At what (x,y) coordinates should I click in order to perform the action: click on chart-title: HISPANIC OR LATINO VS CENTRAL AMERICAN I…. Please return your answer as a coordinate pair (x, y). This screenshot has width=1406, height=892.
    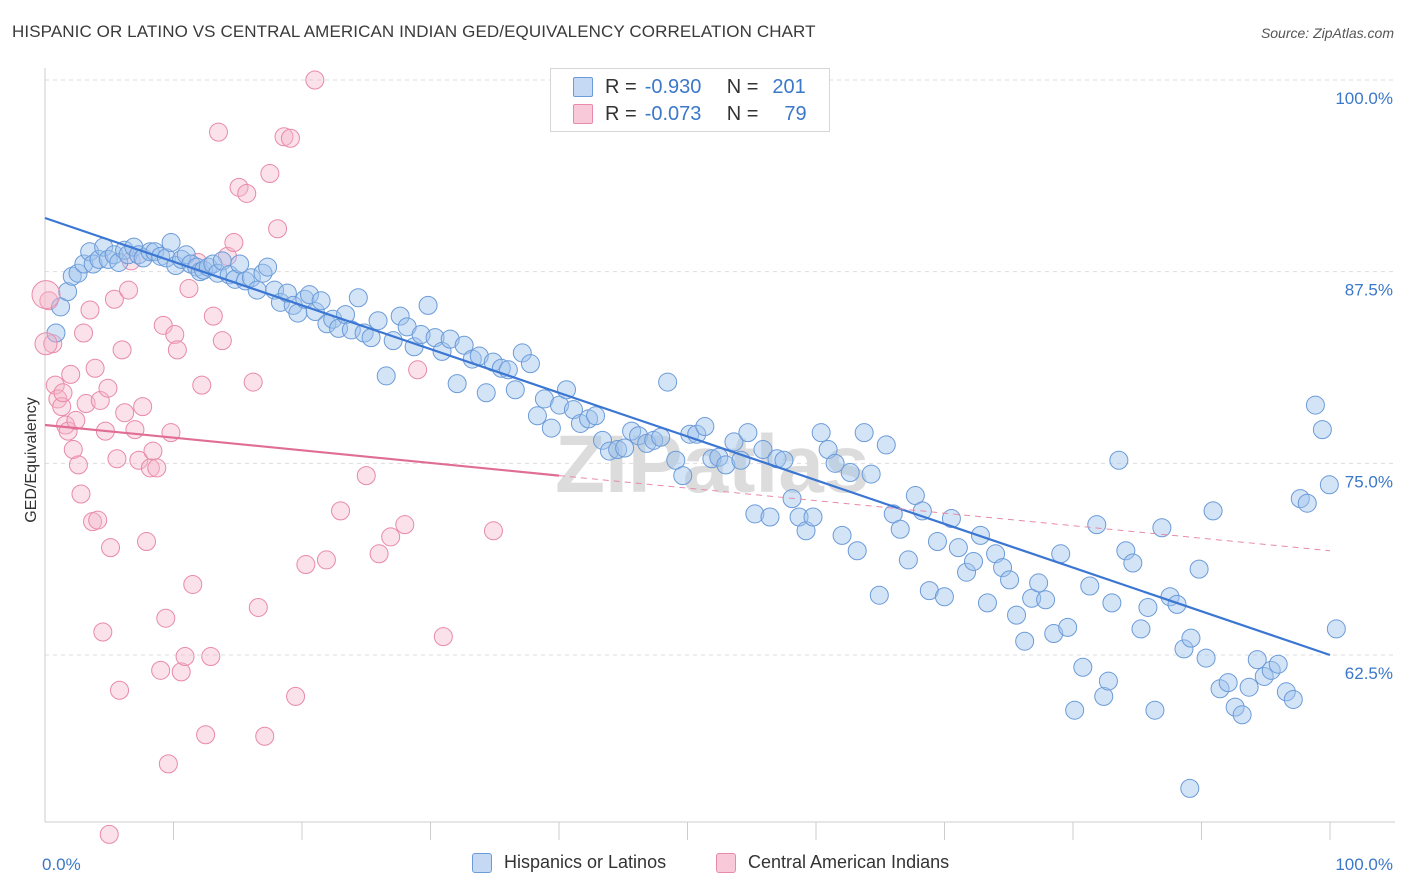
    Looking at the image, I should click on (414, 31).